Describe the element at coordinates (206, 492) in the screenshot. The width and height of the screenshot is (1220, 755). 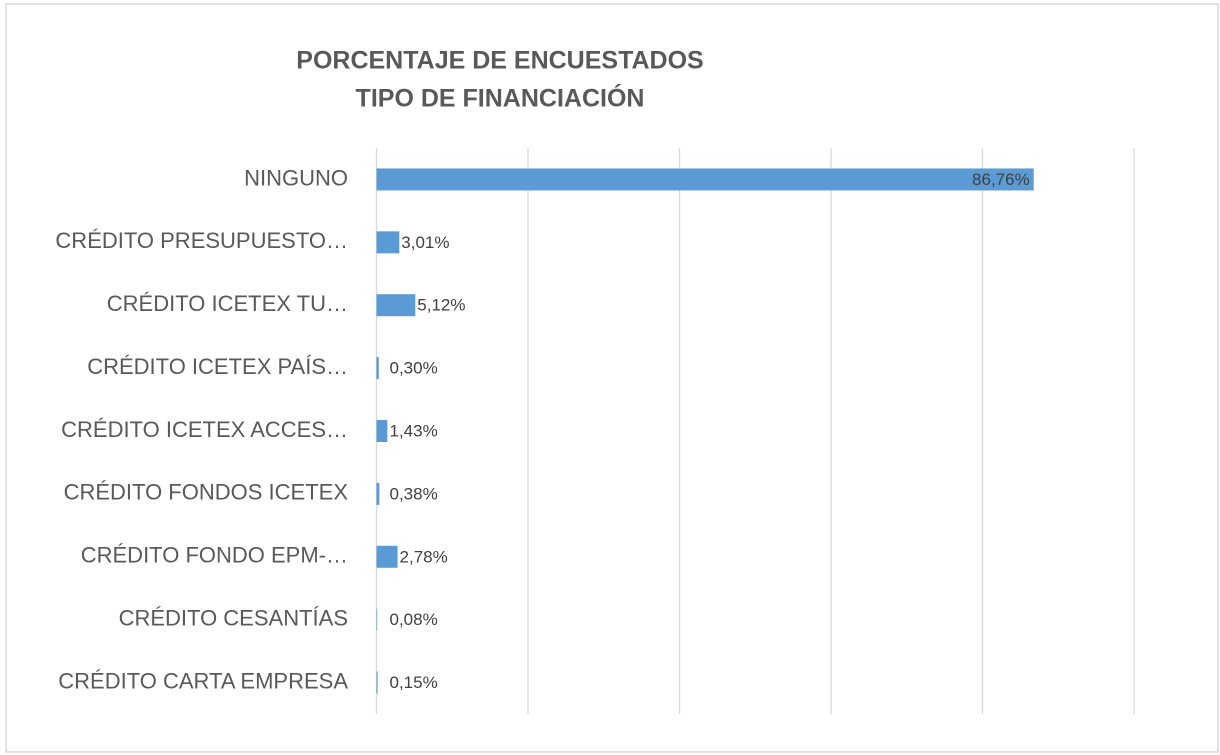
I see `y-tick-label: CRÉDITO FONDOS ICETEX` at that location.